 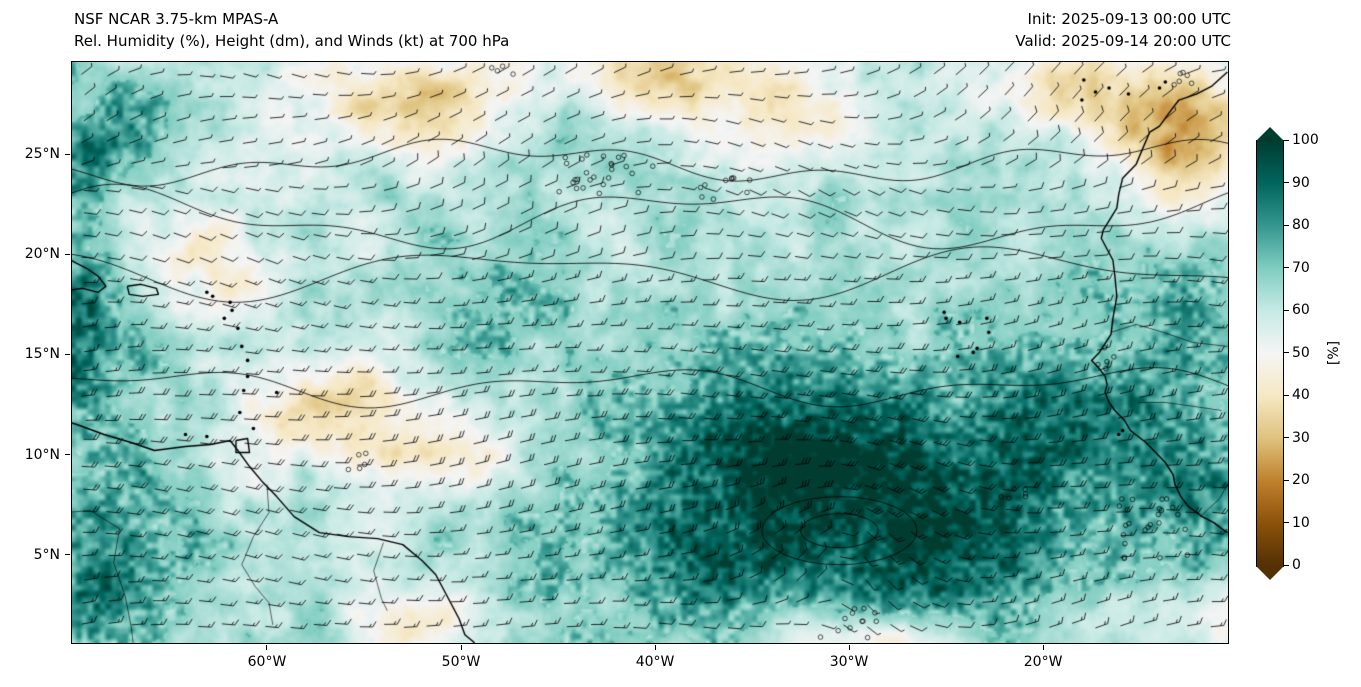 I want to click on x-tick-label: 30°W, so click(x=849, y=662).